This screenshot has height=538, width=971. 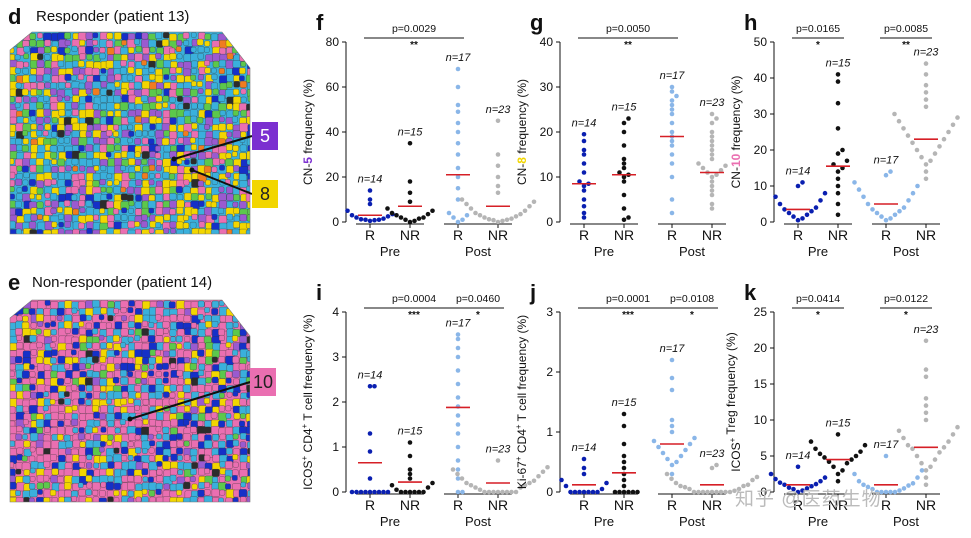 What do you see at coordinates (370, 375) in the screenshot?
I see `n-label: n=14` at bounding box center [370, 375].